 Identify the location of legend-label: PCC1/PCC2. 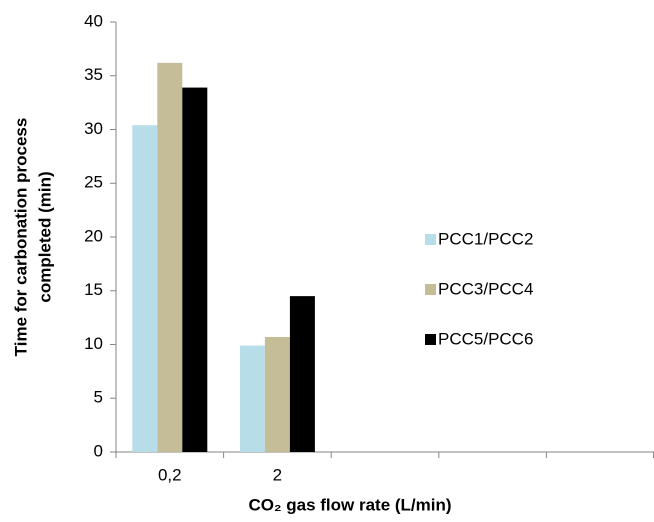
(485, 238).